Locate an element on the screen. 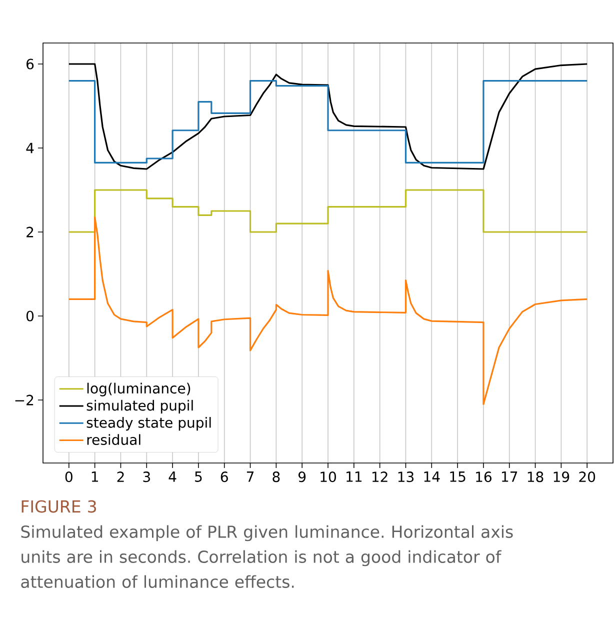 The width and height of the screenshot is (614, 630). y-tick-label: 2 is located at coordinates (30, 232).